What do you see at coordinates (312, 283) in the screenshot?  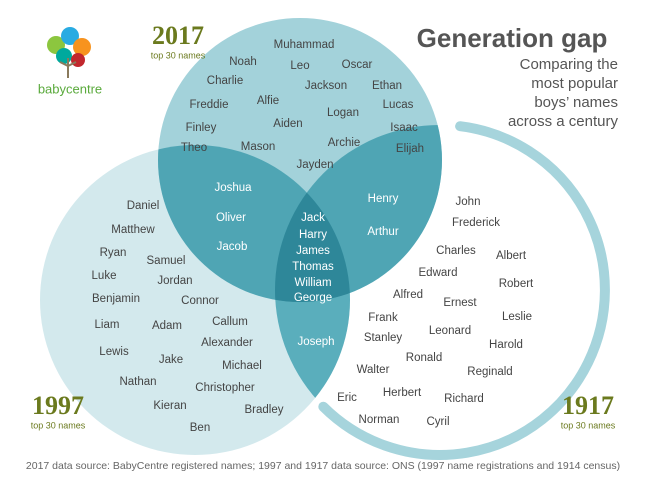 I see `name: William` at bounding box center [312, 283].